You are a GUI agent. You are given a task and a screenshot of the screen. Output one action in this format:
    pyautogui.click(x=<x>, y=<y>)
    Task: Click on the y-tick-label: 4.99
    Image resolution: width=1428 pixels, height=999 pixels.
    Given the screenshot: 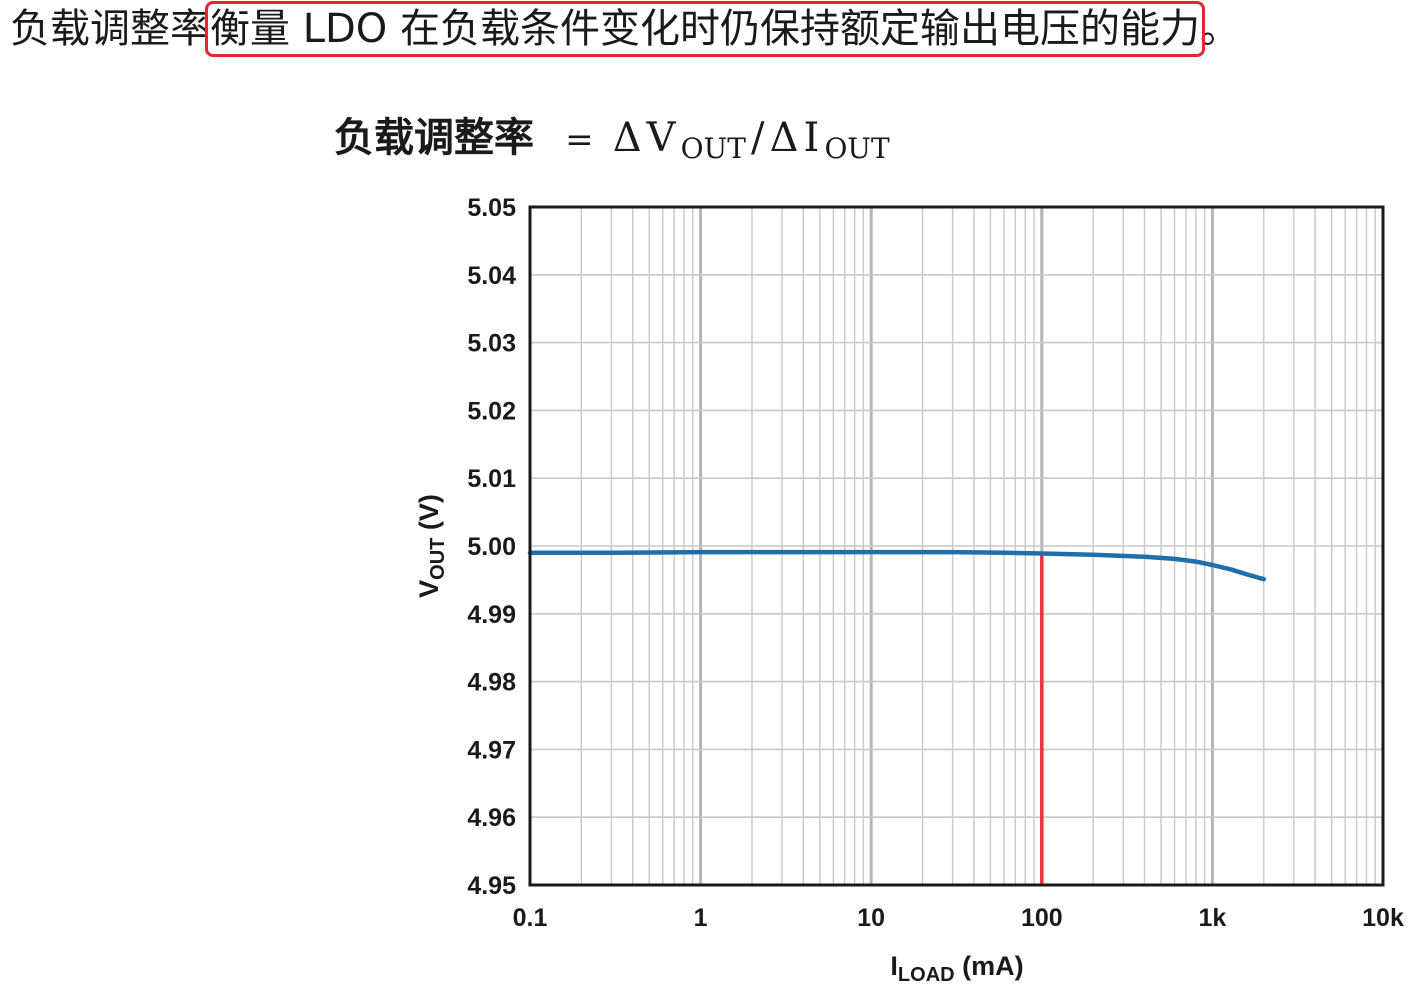 What is the action you would take?
    pyautogui.click(x=491, y=615)
    